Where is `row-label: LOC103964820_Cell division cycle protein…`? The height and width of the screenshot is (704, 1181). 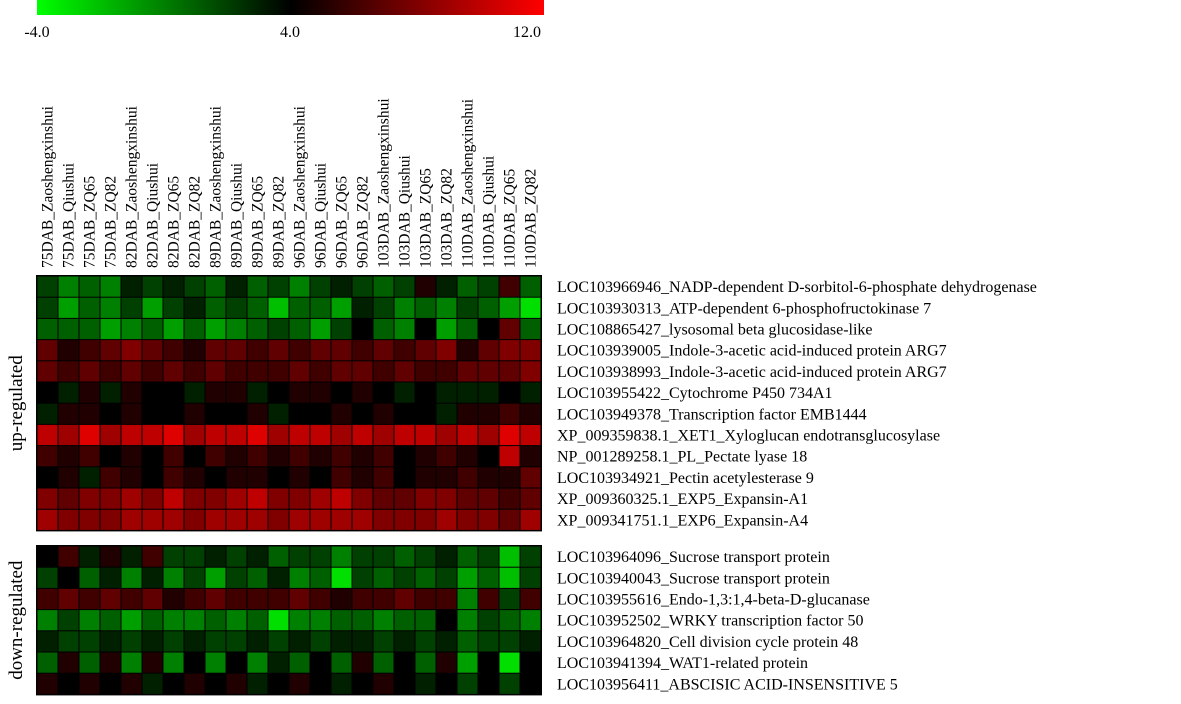
row-label: LOC103964820_Cell division cycle protein… is located at coordinates (707, 642).